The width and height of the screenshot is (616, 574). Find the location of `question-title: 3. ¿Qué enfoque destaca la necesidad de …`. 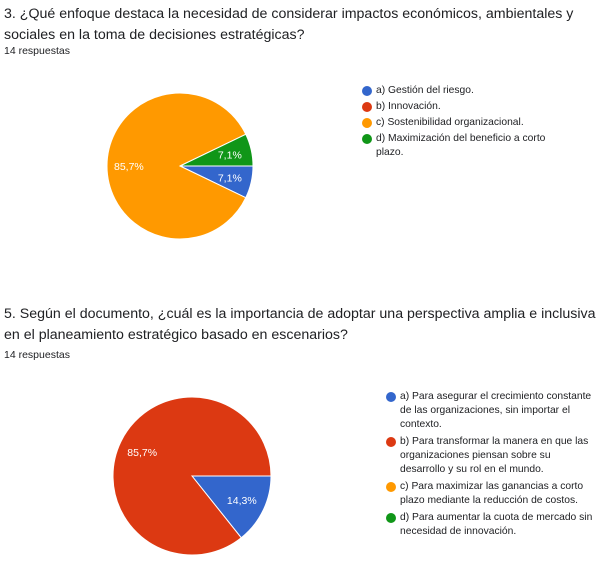

question-title: 3. ¿Qué enfoque destaca la necesidad de … is located at coordinates (289, 24).